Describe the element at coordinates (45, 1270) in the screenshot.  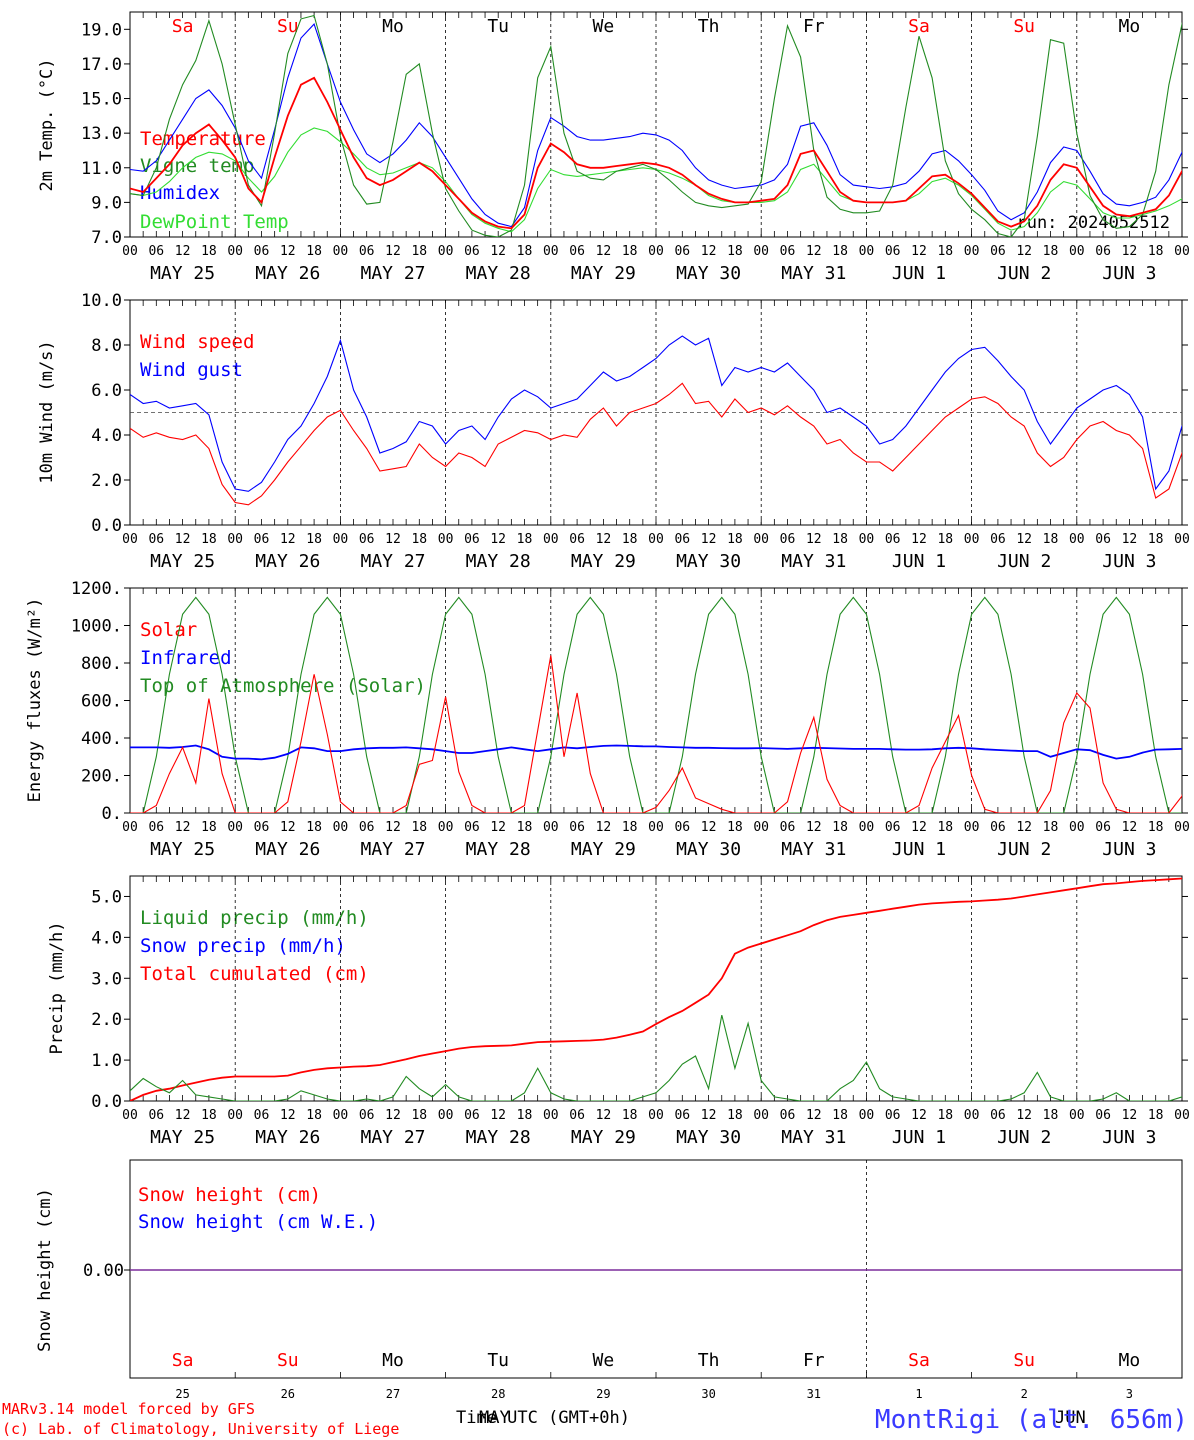
I see `snow-ylabel: Snow height (cm)` at that location.